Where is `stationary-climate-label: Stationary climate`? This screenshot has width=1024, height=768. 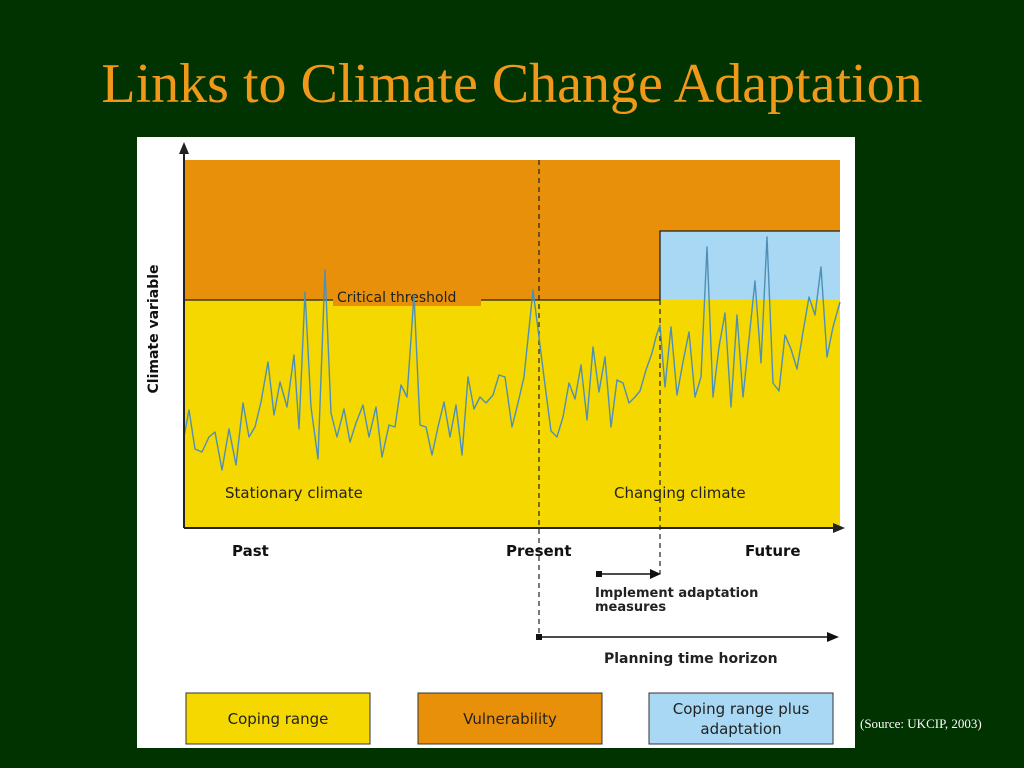
stationary-climate-label: Stationary climate is located at coordinates (294, 493).